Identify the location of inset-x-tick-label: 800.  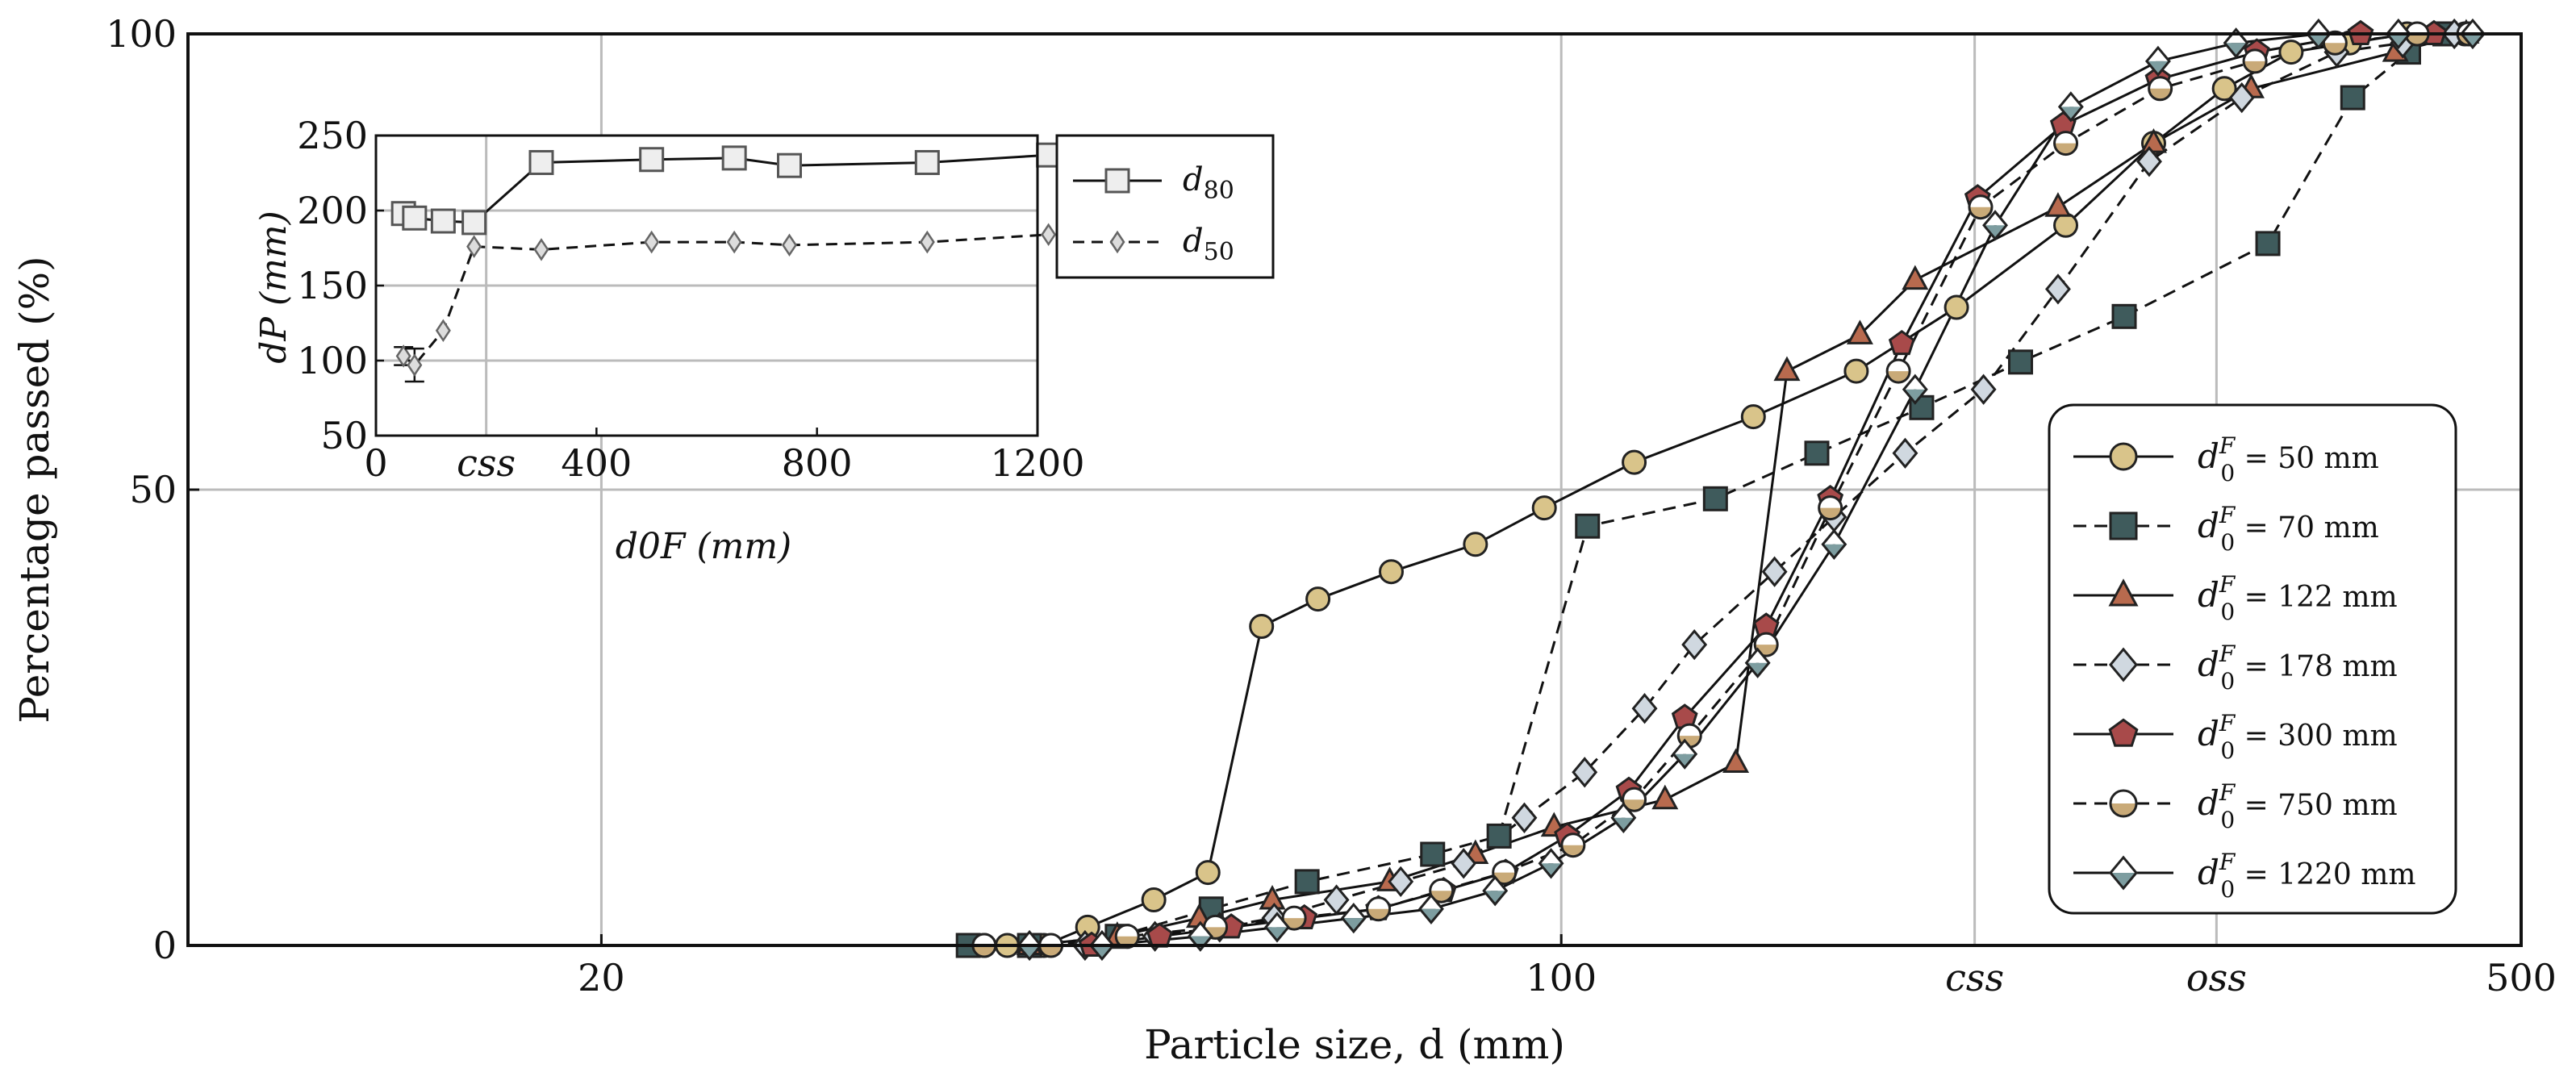
(817, 463).